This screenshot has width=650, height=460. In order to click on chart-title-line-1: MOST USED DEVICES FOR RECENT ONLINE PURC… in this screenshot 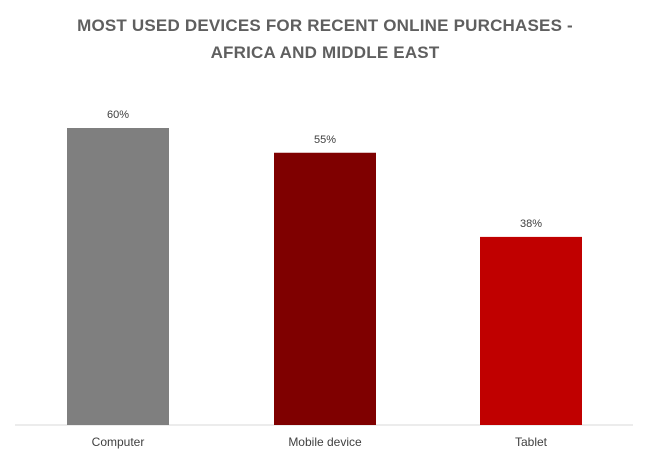, I will do `click(325, 25)`.